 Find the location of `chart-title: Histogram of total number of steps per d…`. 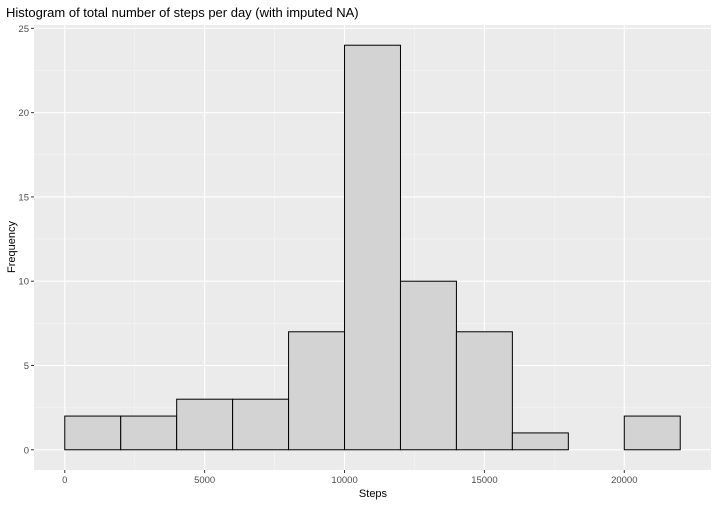

chart-title: Histogram of total number of steps per d… is located at coordinates (182, 12).